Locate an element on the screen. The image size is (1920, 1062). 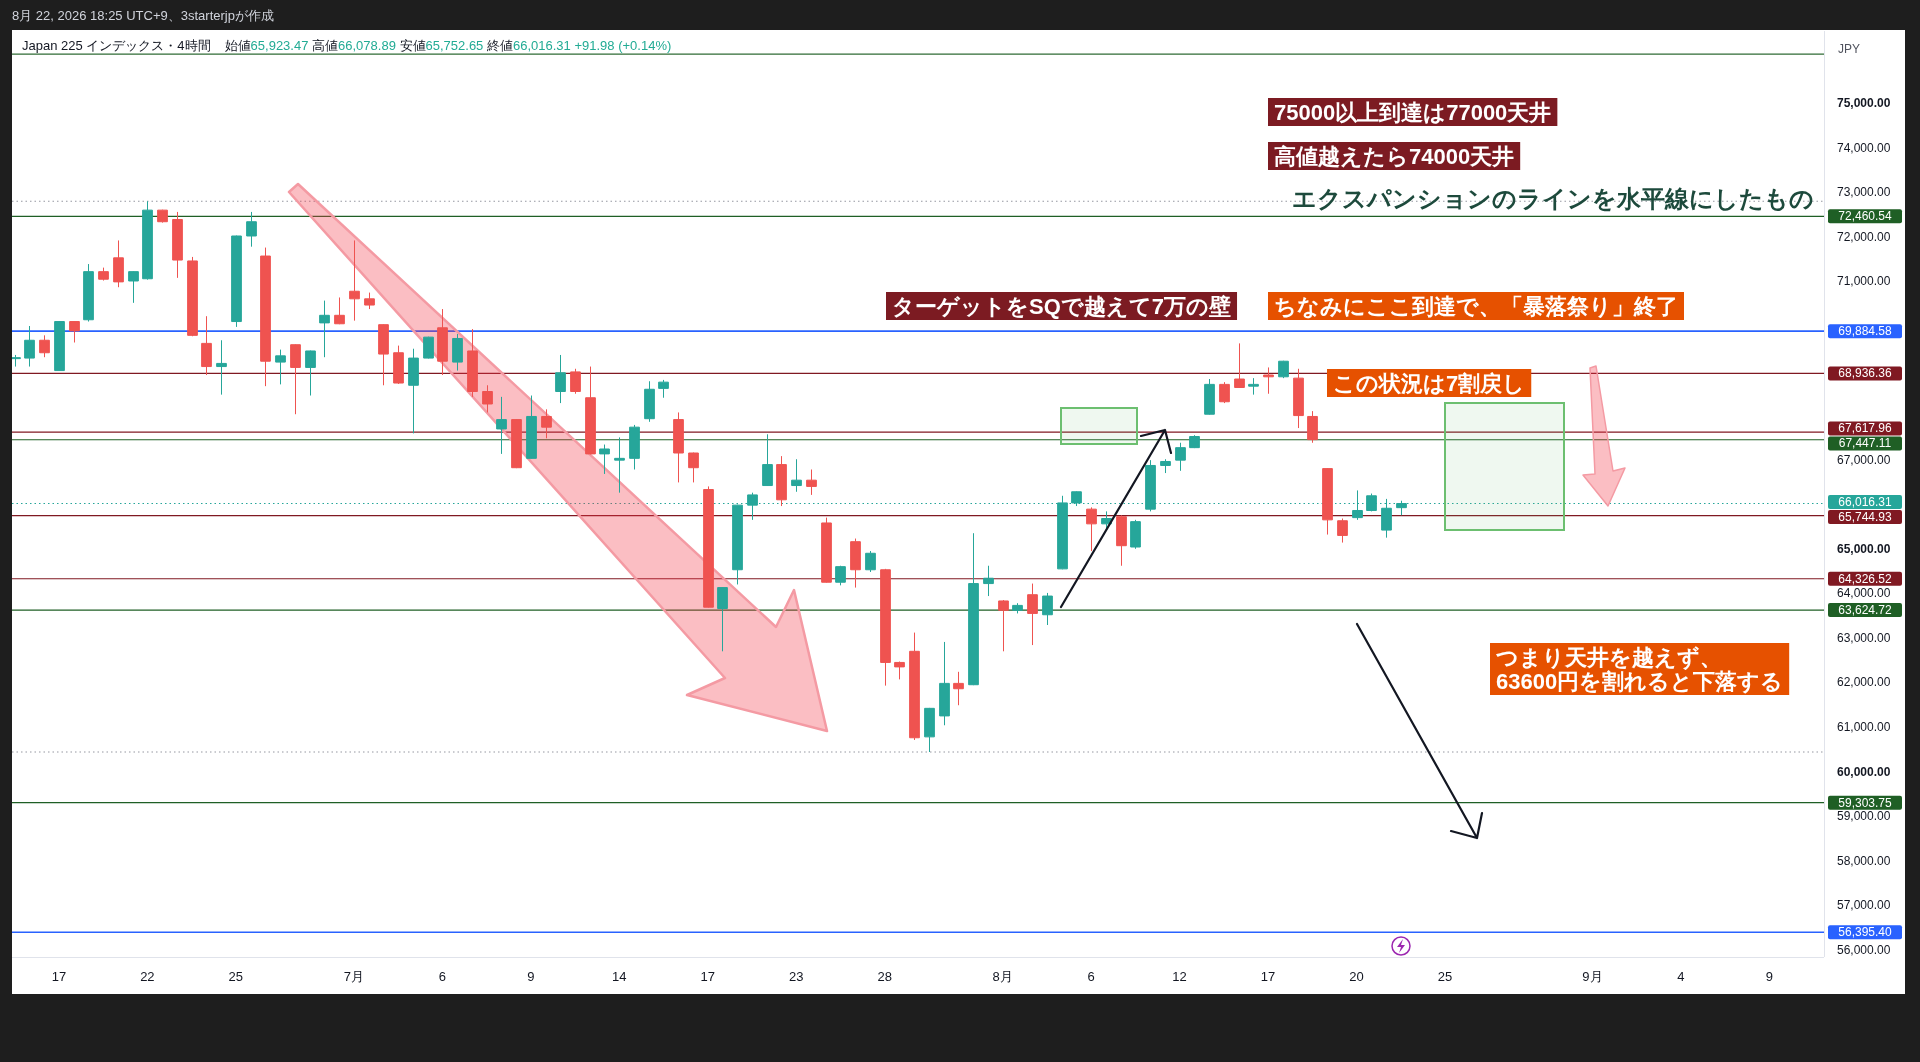
annotation: ターゲットをSQで越えて7万の壁 is located at coordinates (1062, 306).